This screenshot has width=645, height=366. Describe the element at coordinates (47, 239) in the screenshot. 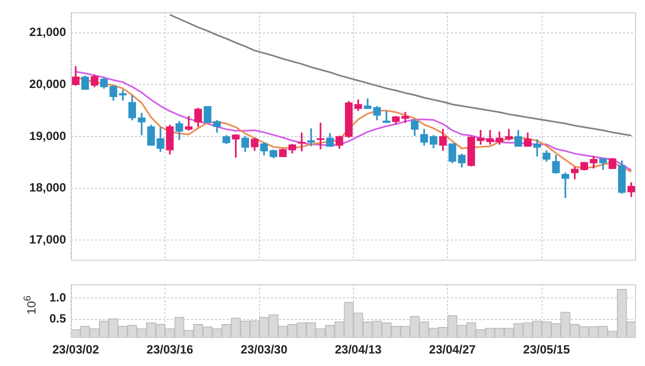

I see `y-tick-label: 17,000` at that location.